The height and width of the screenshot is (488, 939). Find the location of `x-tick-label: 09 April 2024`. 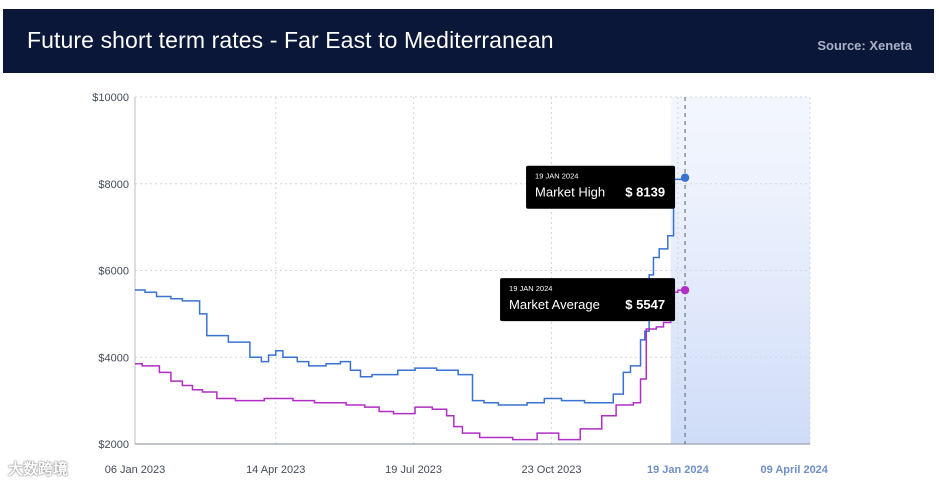

x-tick-label: 09 April 2024 is located at coordinates (794, 470).